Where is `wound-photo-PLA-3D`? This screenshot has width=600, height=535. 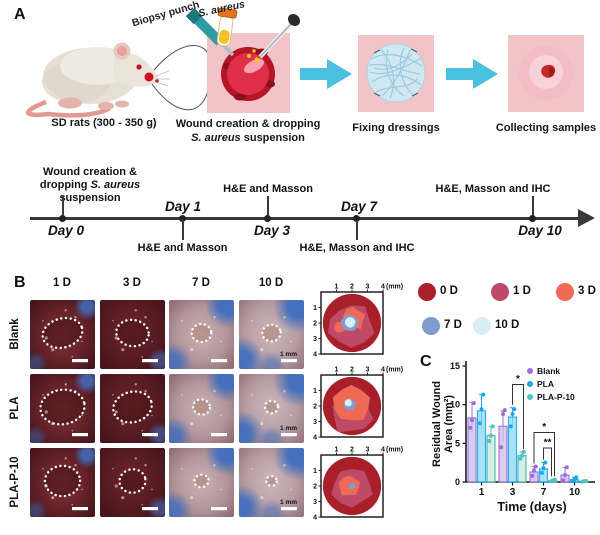
wound-photo-PLA-3D is located at coordinates (132, 408).